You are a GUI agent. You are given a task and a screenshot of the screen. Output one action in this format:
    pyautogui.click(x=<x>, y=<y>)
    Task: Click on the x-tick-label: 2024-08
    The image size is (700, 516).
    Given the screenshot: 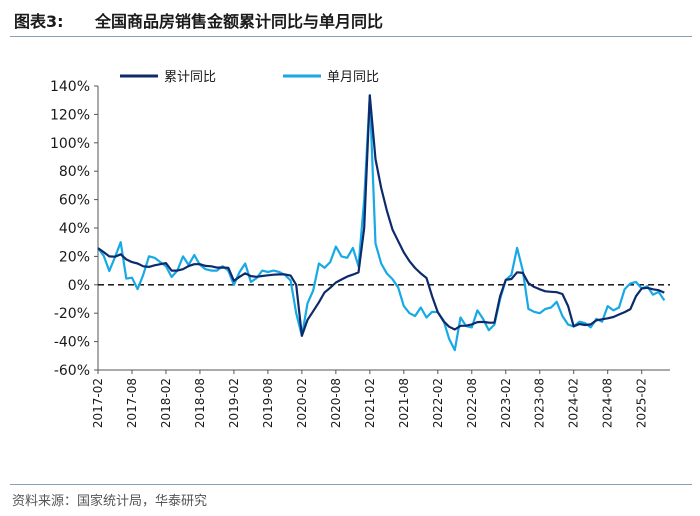 What is the action you would take?
    pyautogui.click(x=608, y=403)
    